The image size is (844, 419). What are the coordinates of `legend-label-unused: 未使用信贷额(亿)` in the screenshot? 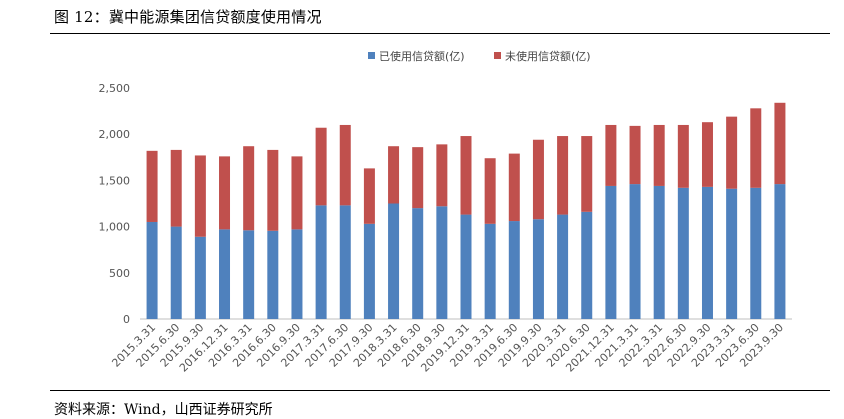 It's located at (548, 56).